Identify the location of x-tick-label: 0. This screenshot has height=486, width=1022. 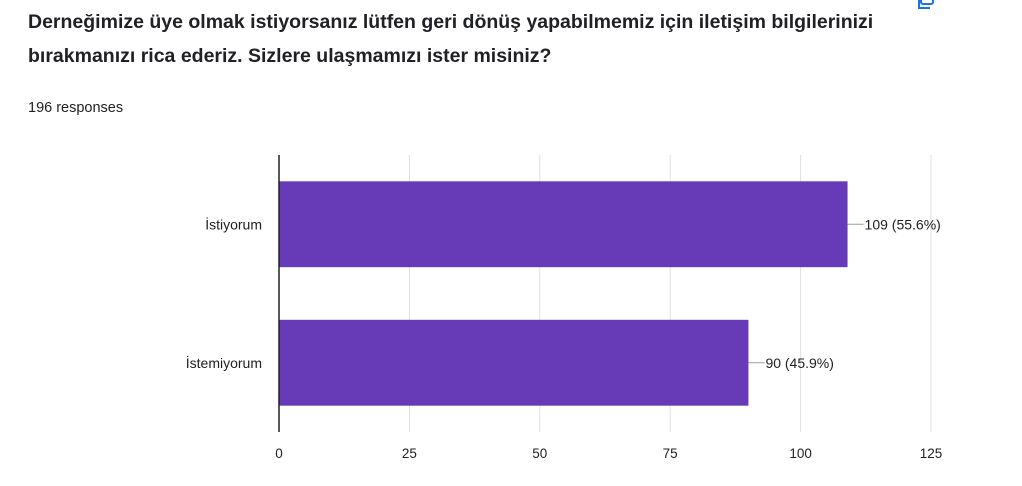
(279, 453).